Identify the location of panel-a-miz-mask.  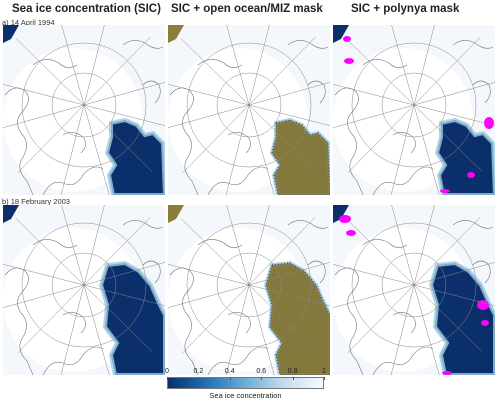
(249, 110).